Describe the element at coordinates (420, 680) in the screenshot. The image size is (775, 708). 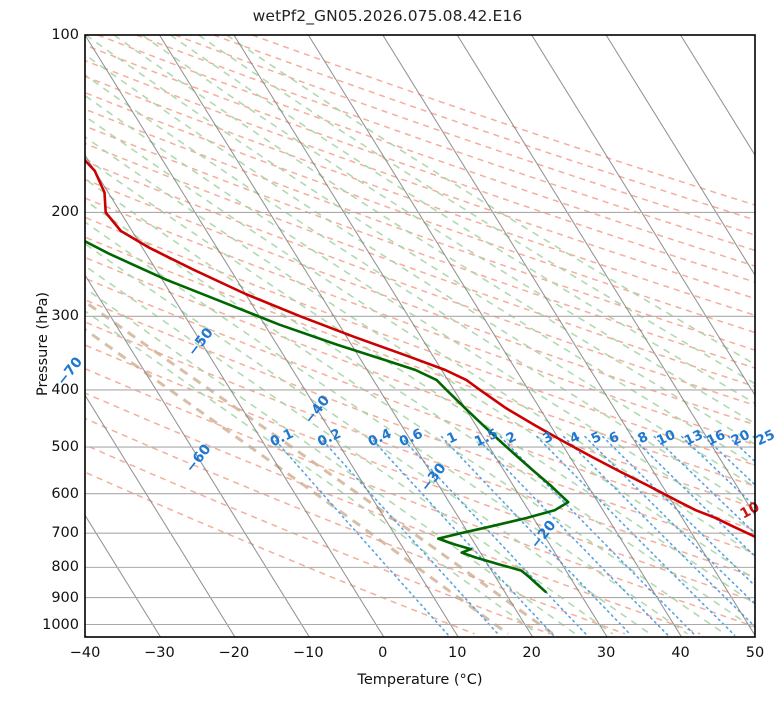
I see `x-axis-title: Temperature (°C)` at that location.